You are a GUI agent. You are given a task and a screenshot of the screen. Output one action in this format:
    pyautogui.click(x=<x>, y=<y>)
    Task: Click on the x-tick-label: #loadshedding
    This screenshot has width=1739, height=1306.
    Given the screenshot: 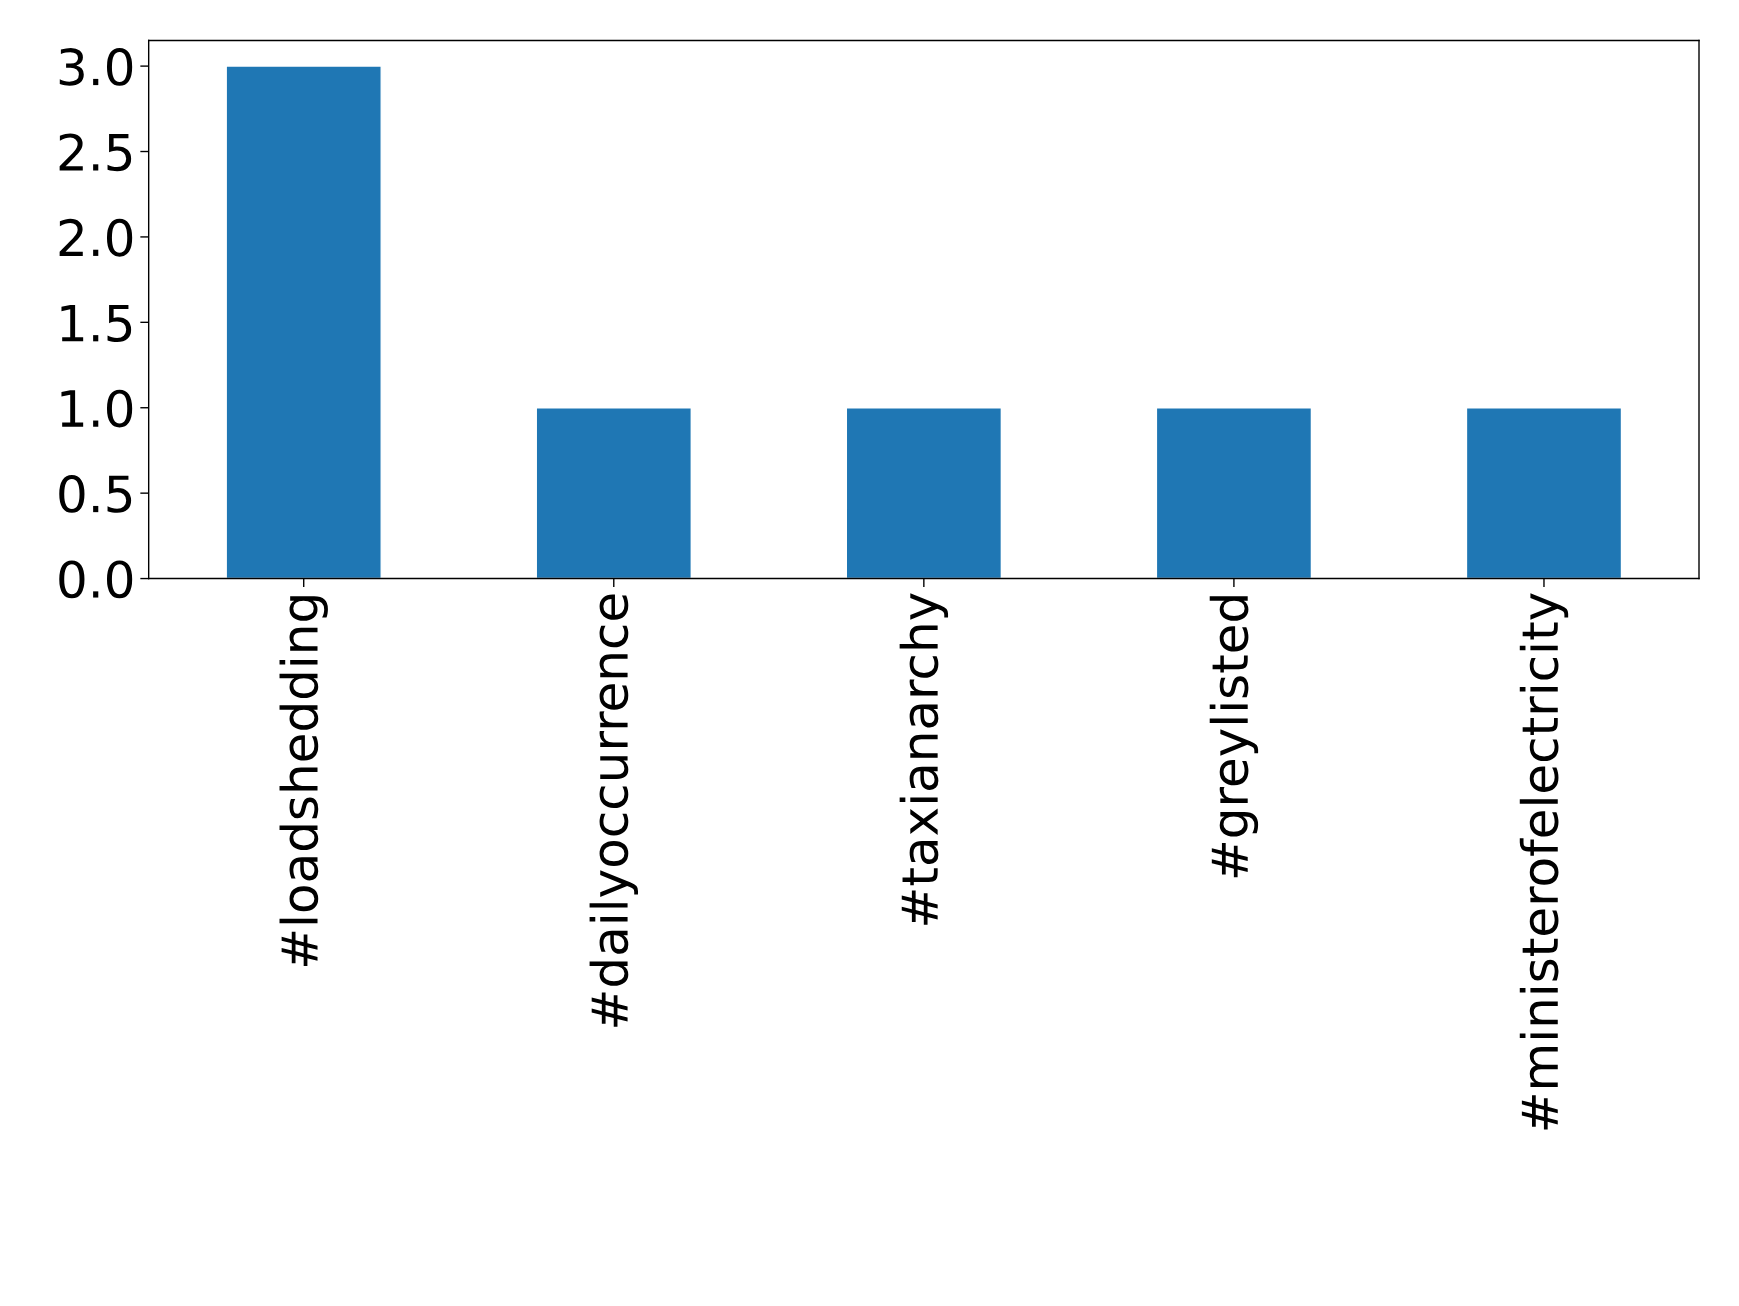 What is the action you would take?
    pyautogui.click(x=303, y=781)
    